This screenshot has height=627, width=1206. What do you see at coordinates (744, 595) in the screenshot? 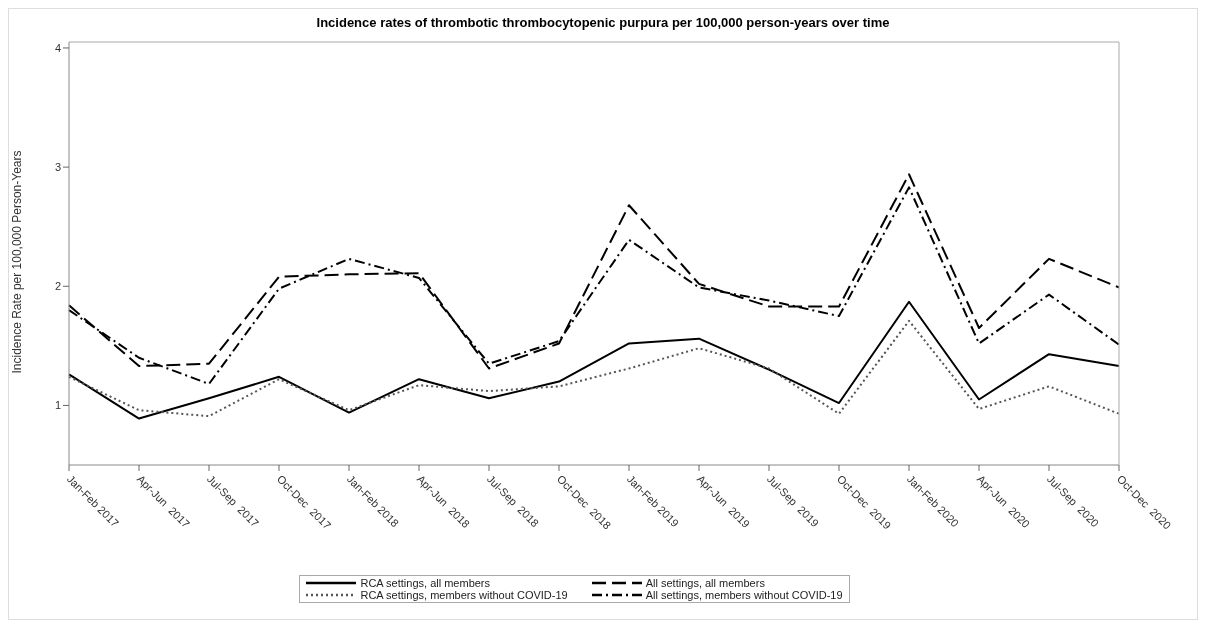
I see `legend-label: All settings, members without COVID-19` at bounding box center [744, 595].